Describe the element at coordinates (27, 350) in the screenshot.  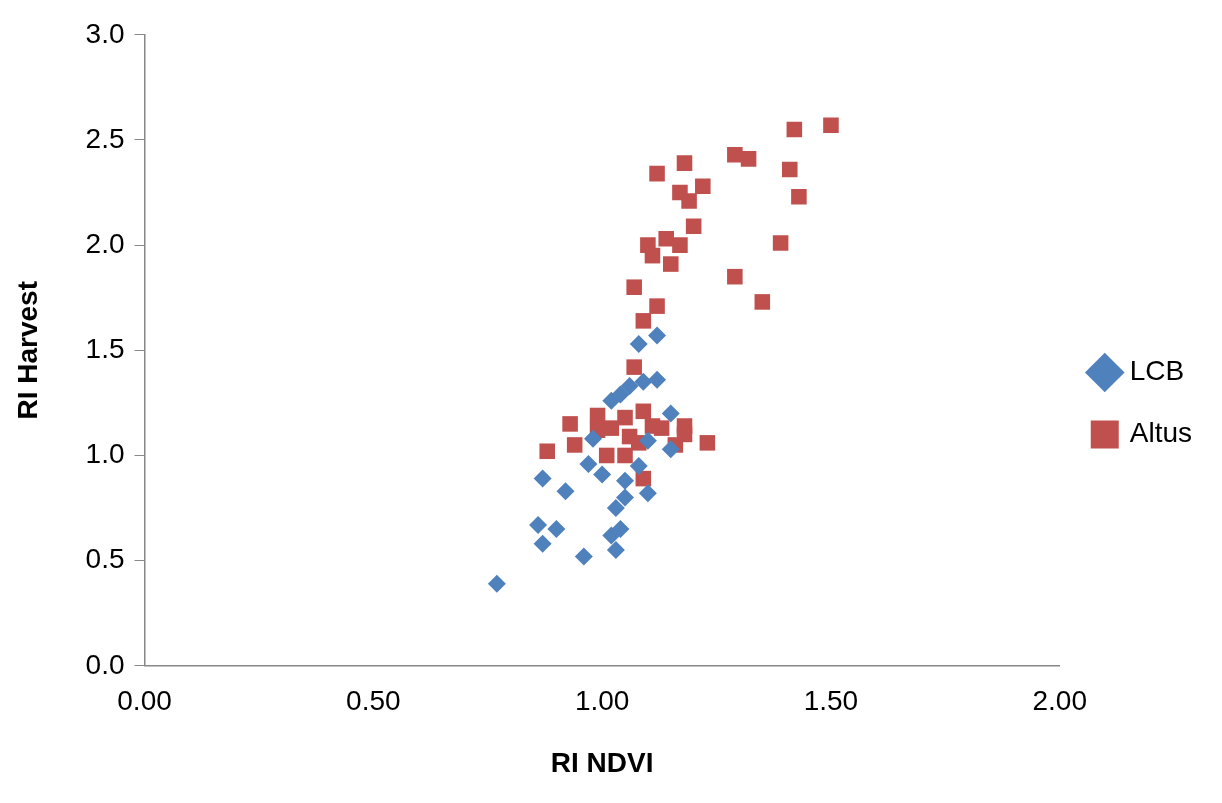
I see `y-axis-title: RI Harvest` at that location.